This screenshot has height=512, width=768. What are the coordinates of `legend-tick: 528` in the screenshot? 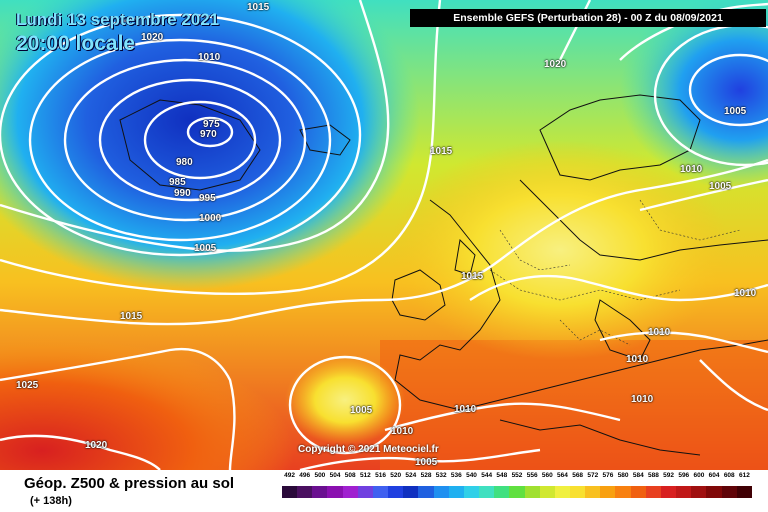 It's located at (426, 475).